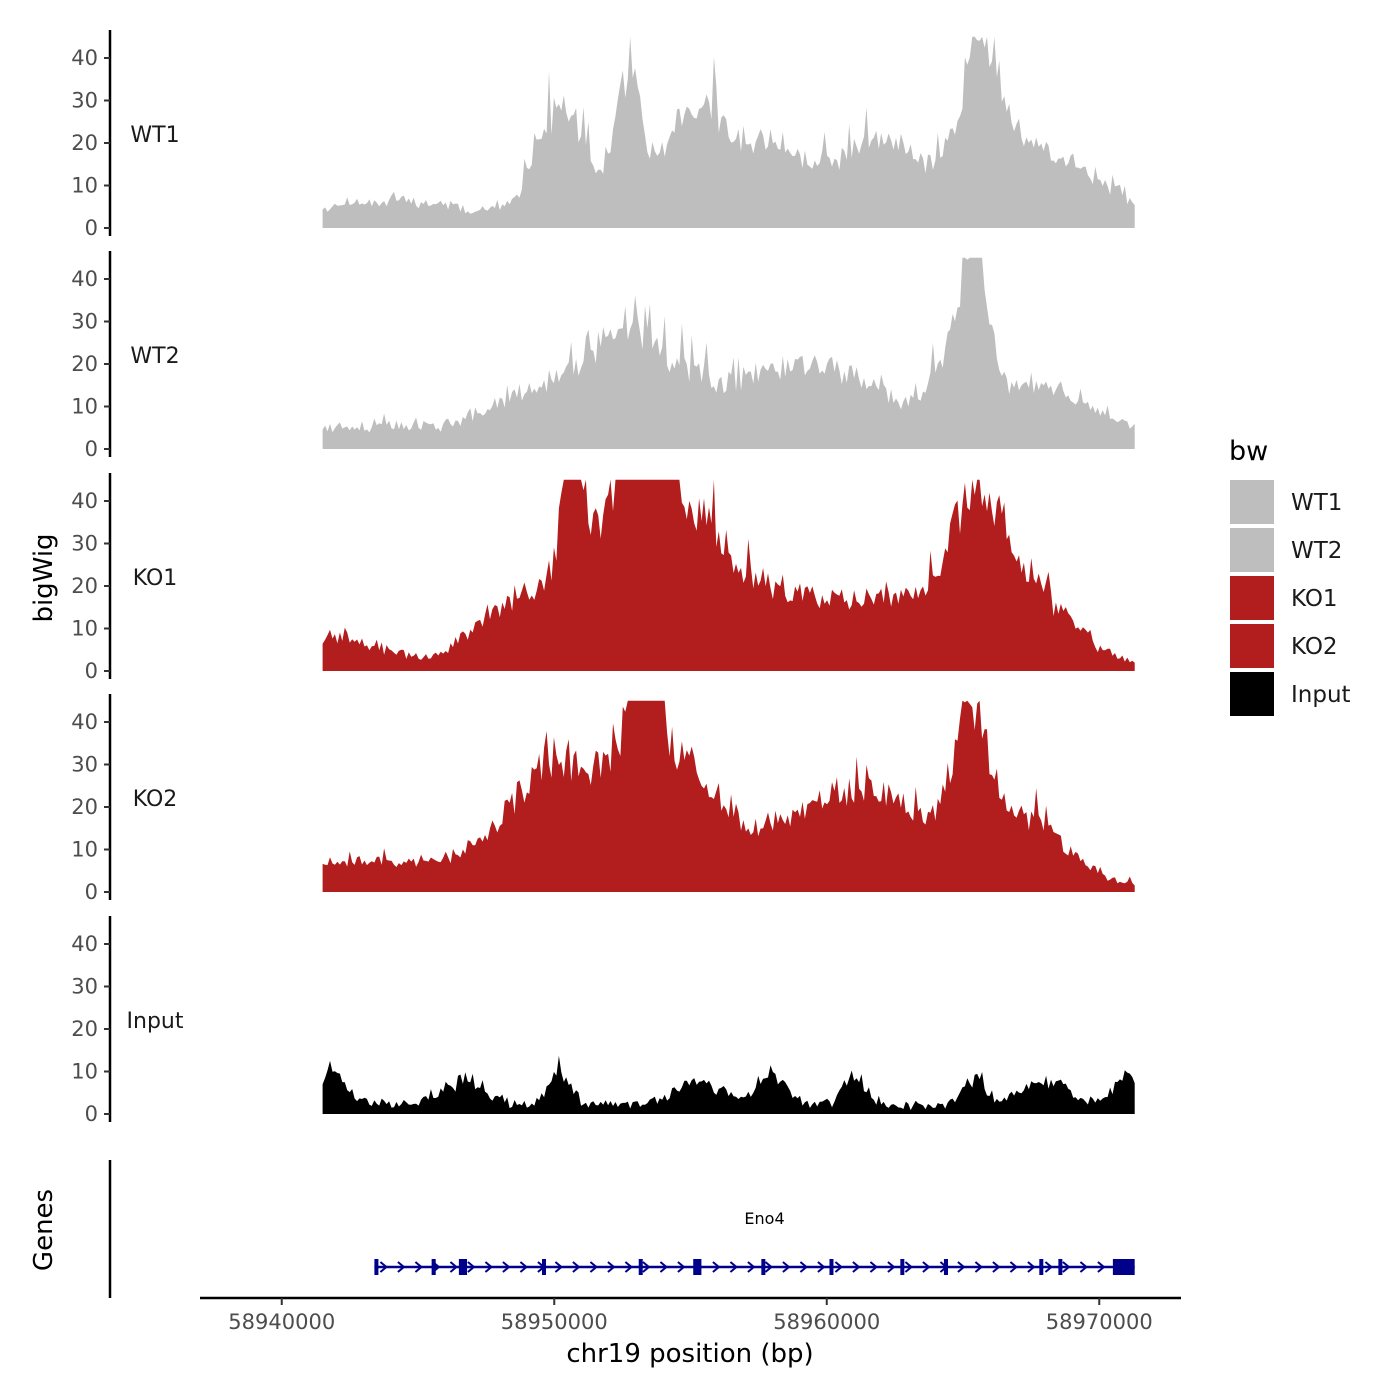 Image resolution: width=1400 pixels, height=1400 pixels. What do you see at coordinates (764, 1218) in the screenshot?
I see `gene-label: Eno4` at bounding box center [764, 1218].